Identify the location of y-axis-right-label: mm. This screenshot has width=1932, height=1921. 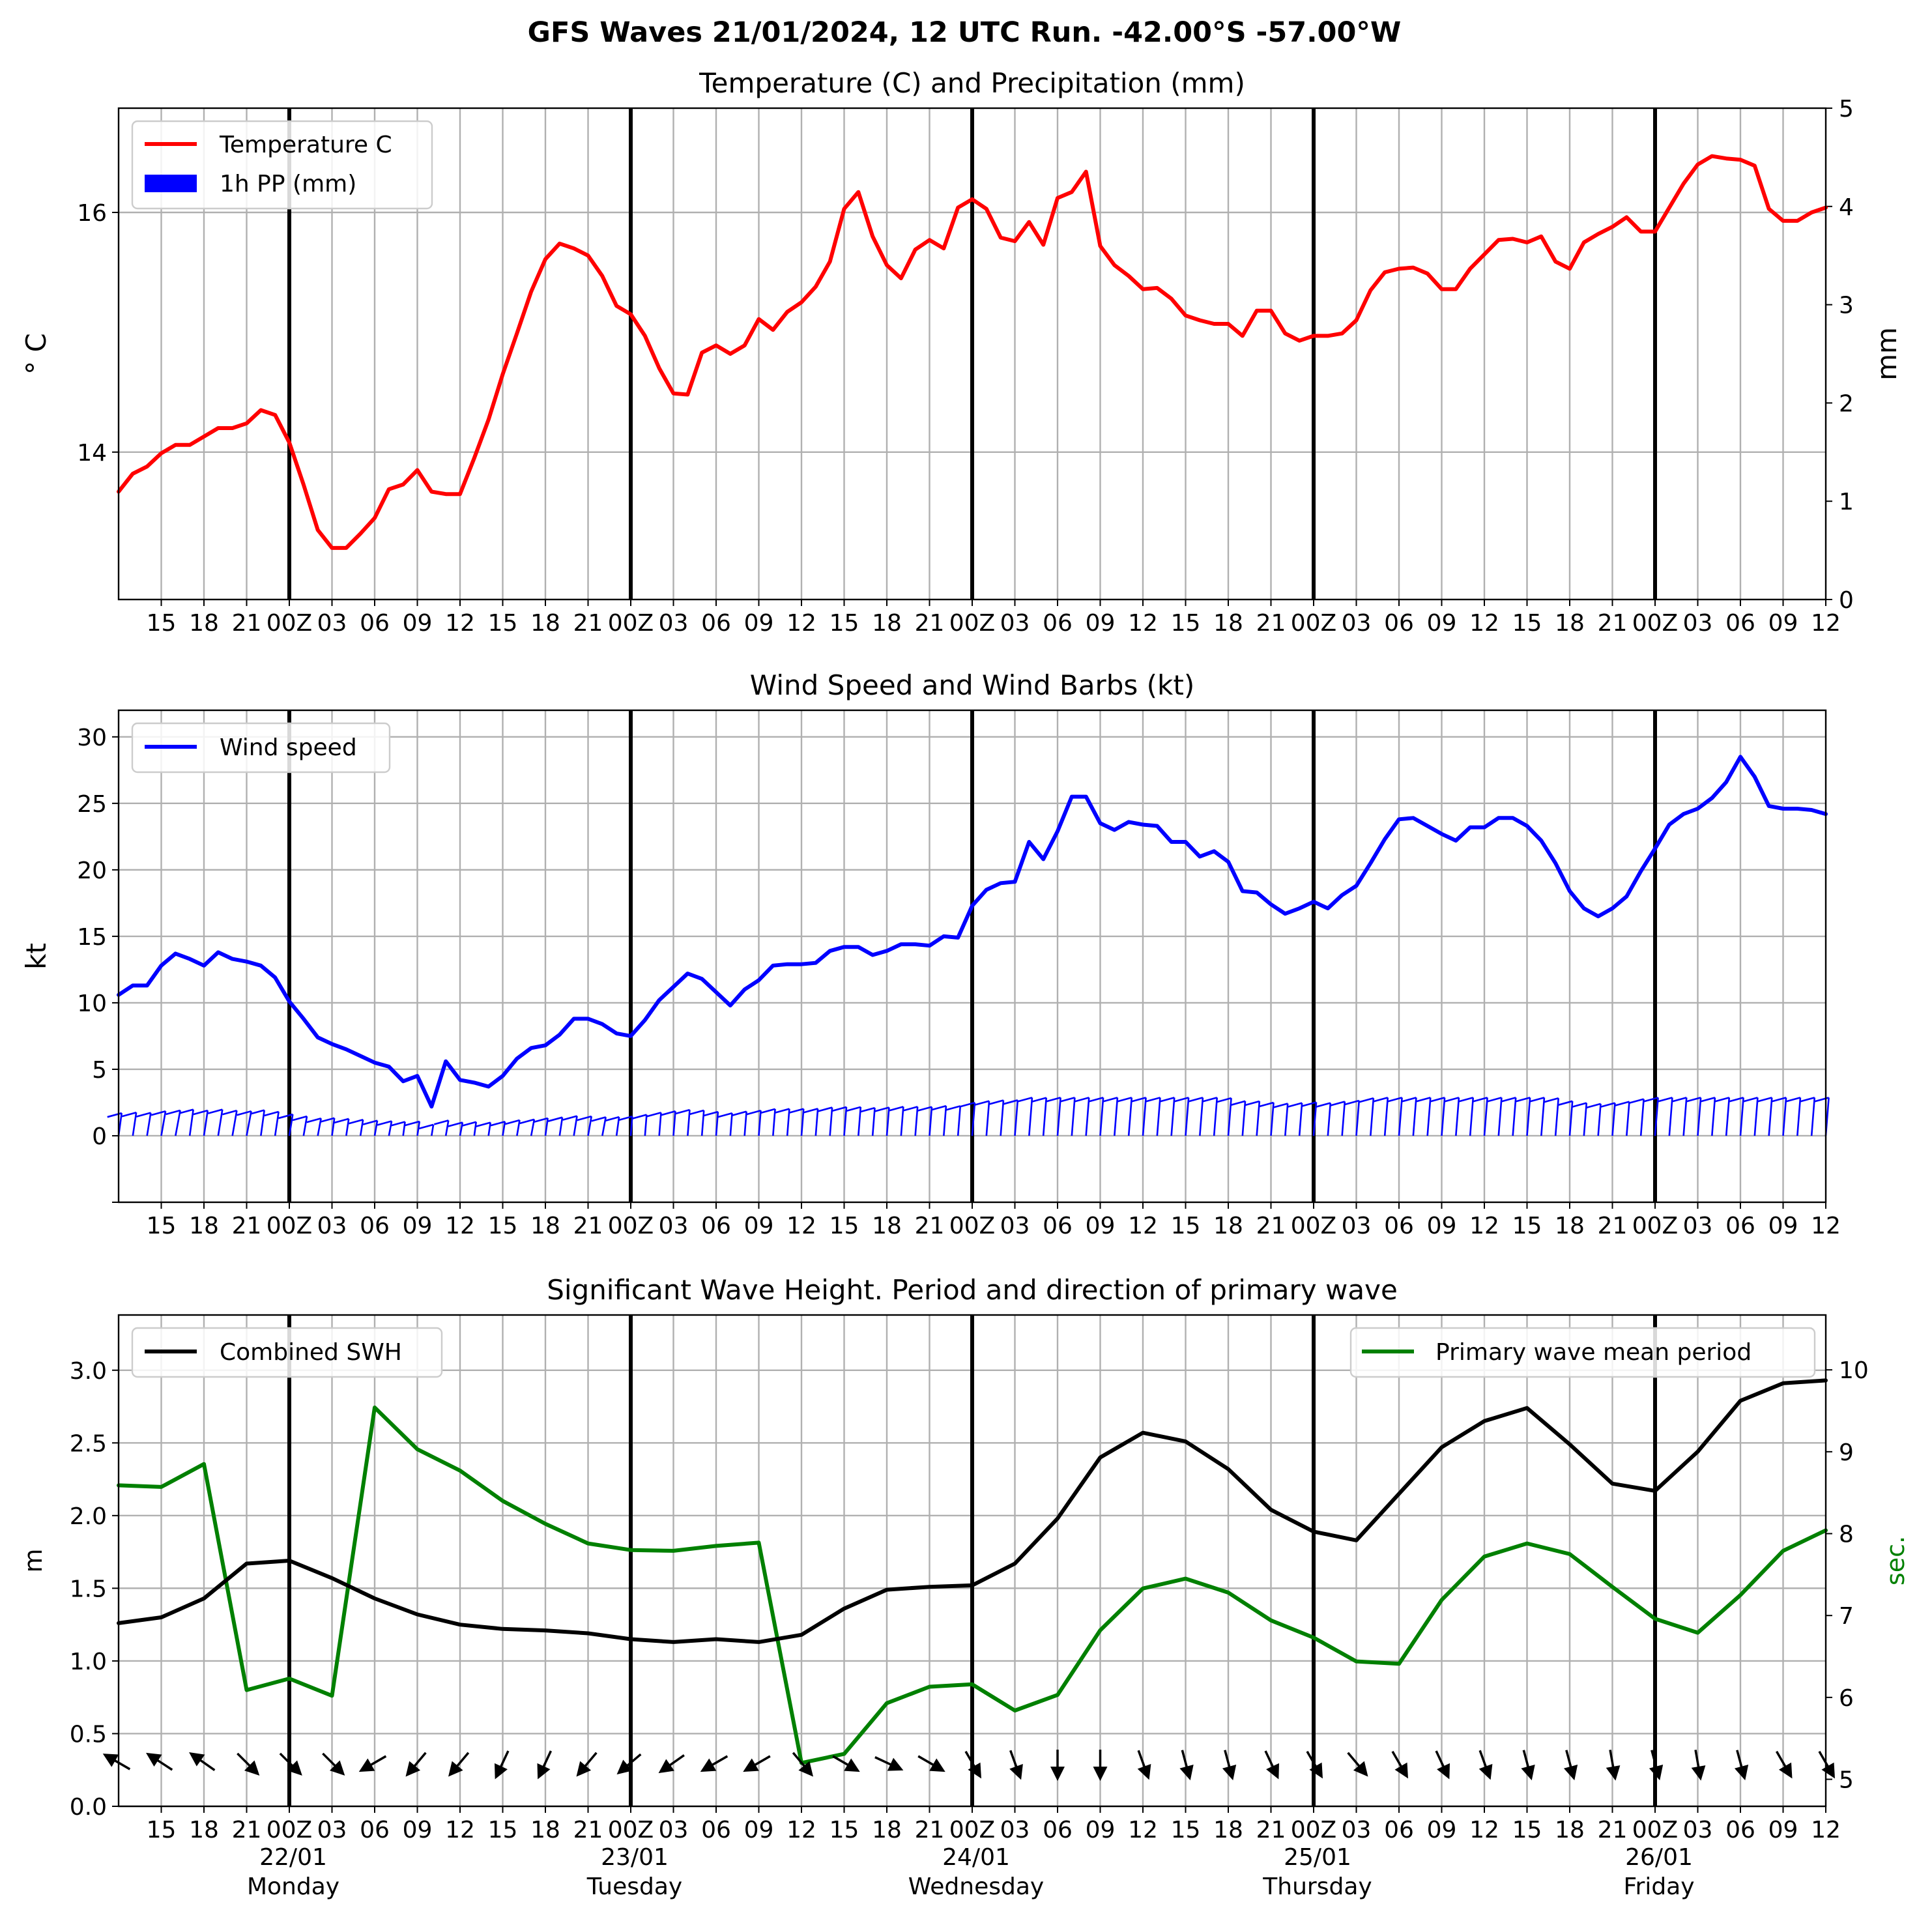
(1887, 354).